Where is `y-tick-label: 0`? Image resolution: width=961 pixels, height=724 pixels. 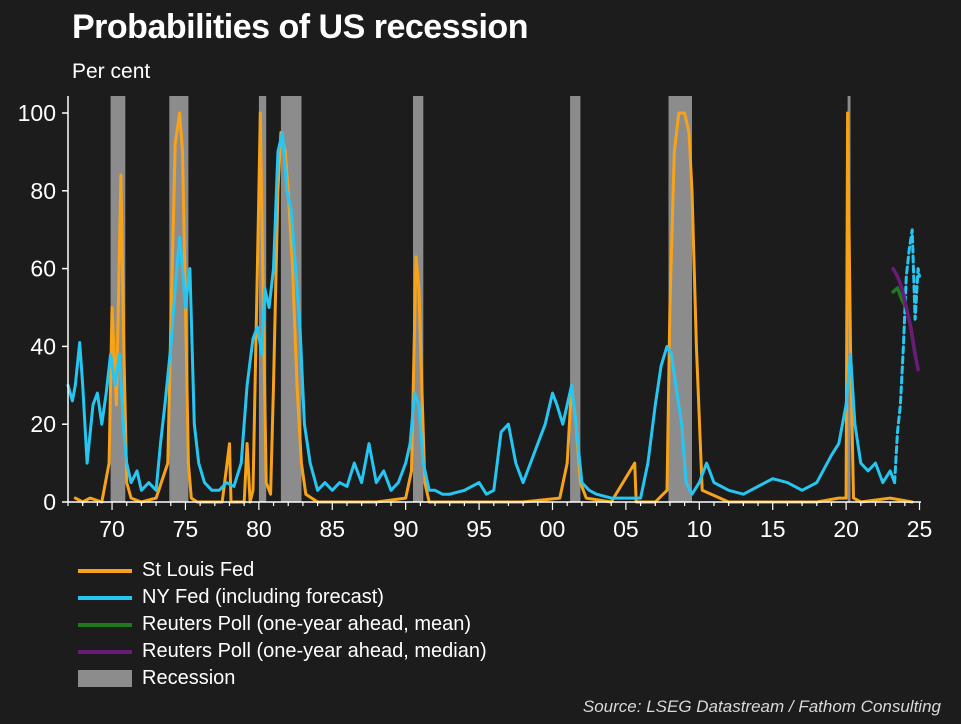
y-tick-label: 0 is located at coordinates (49, 502).